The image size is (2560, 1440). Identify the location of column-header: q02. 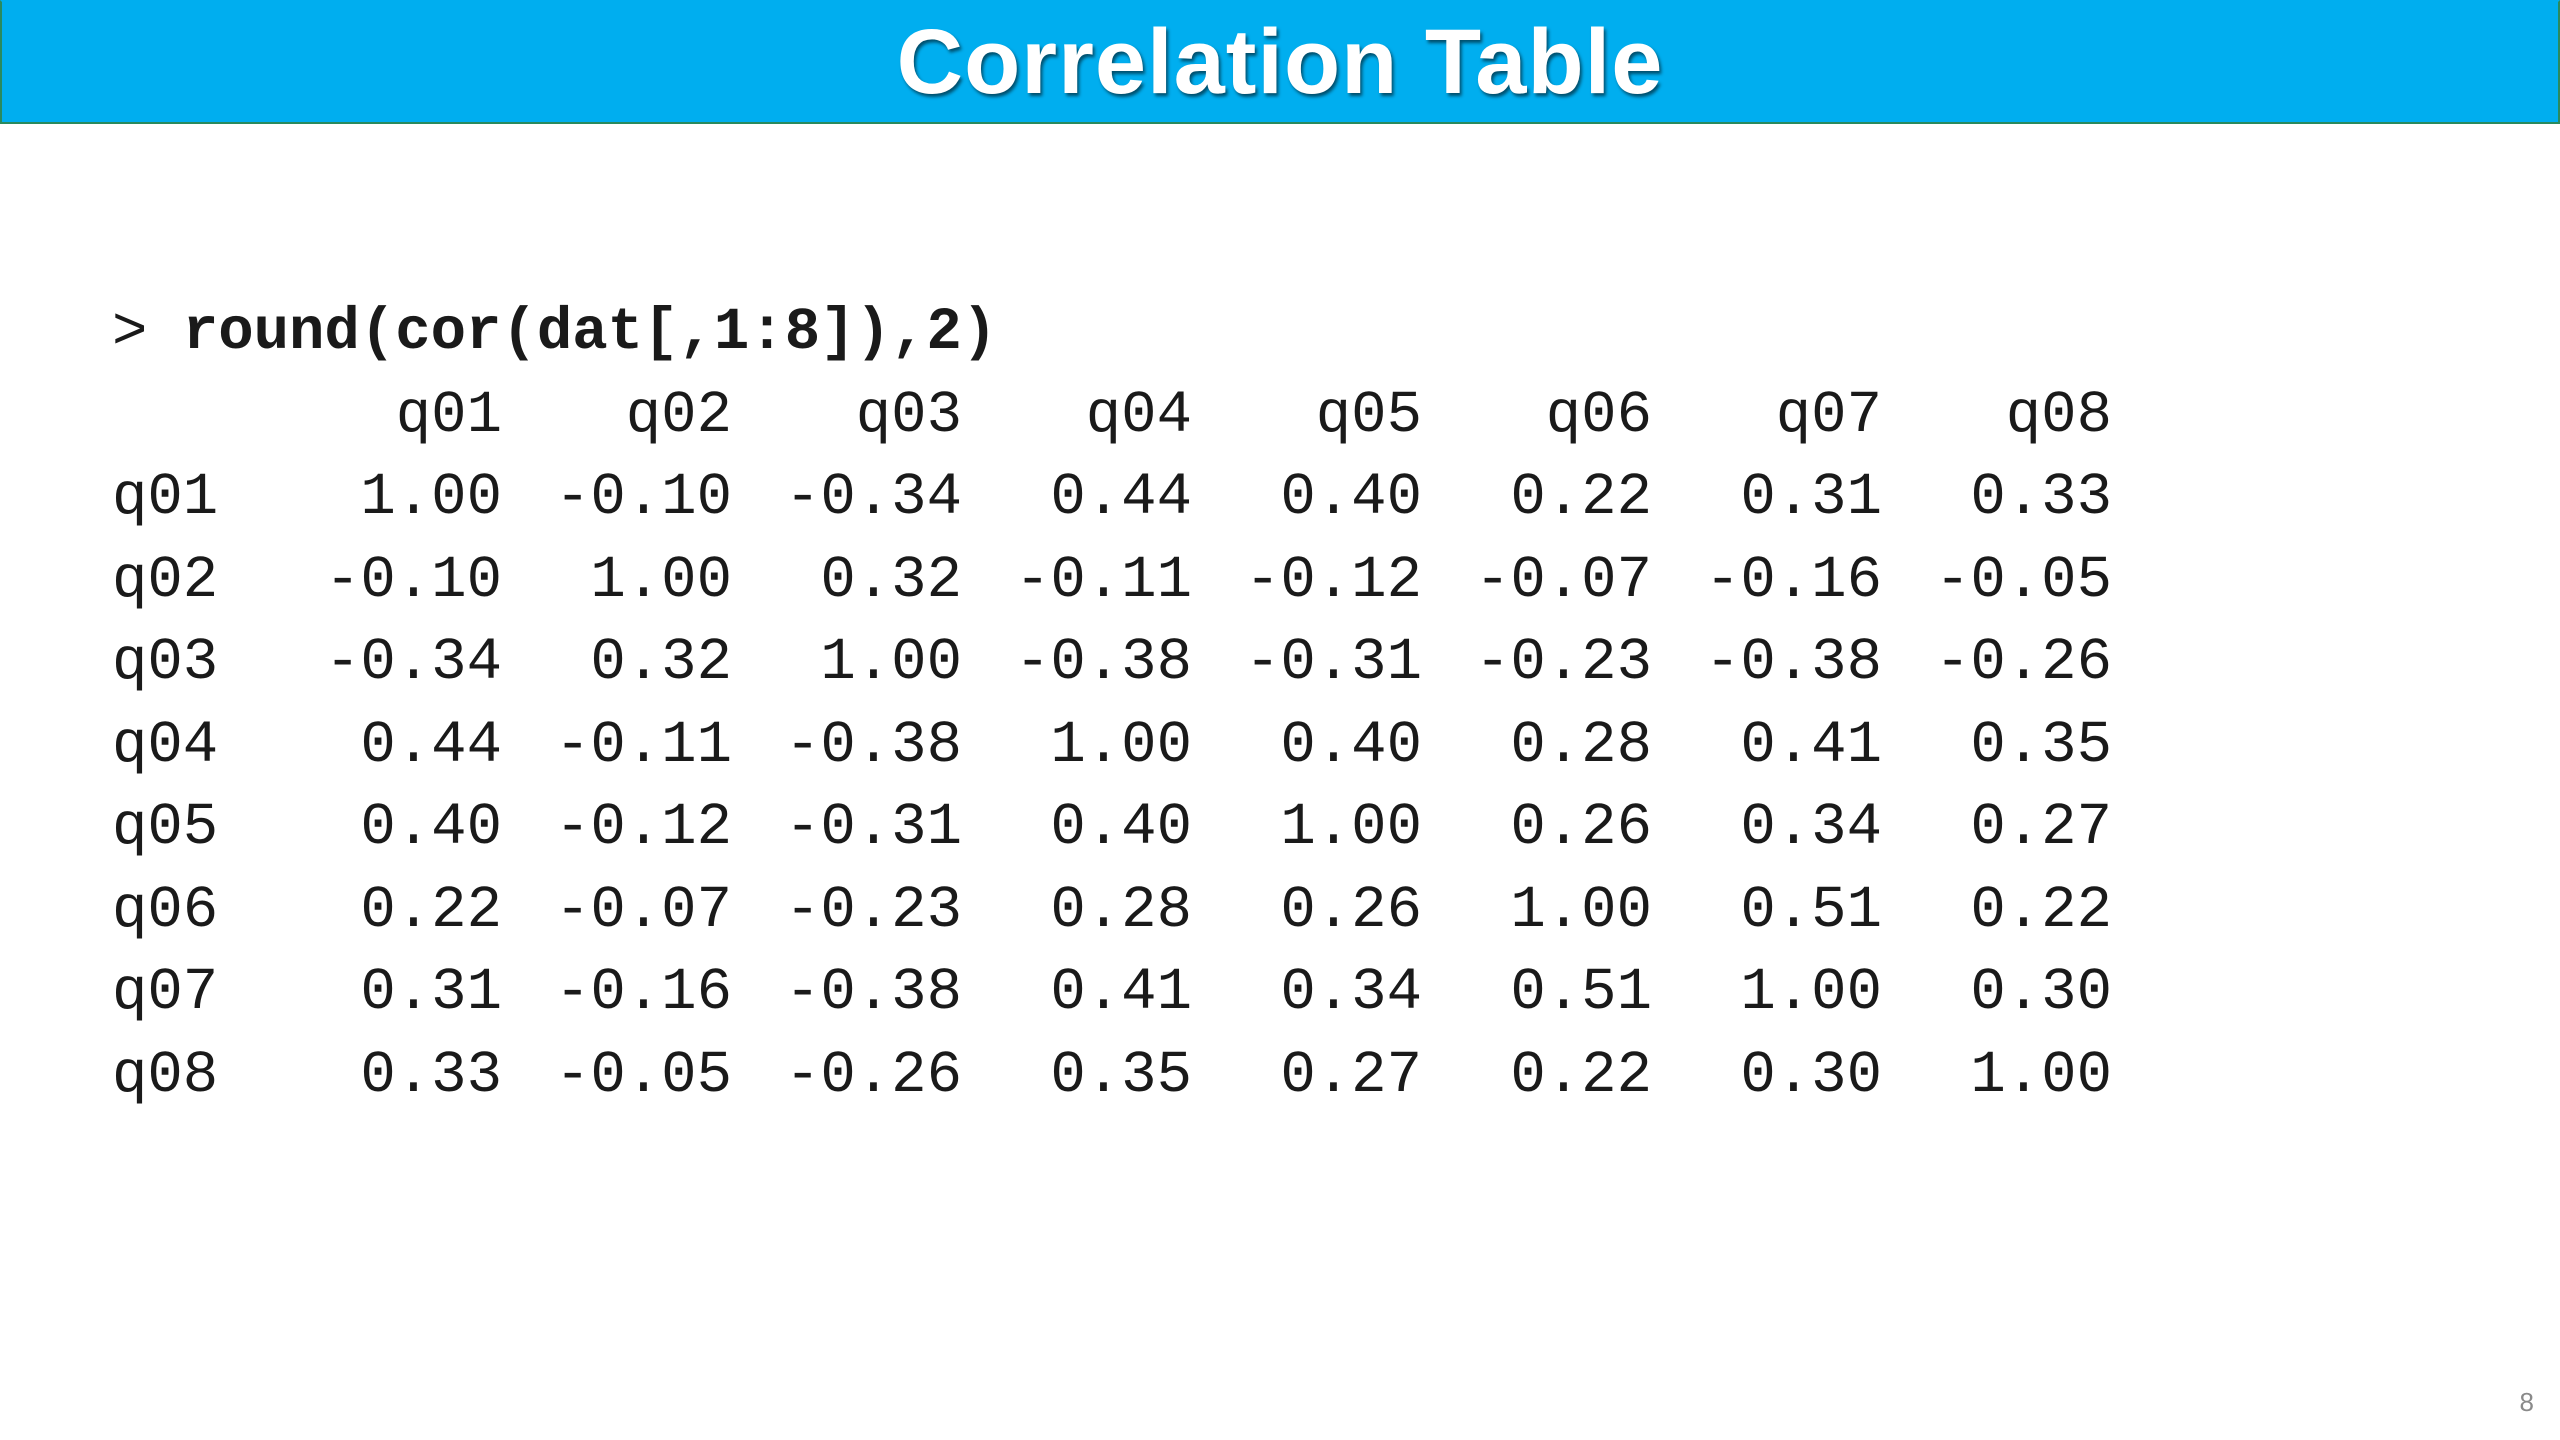
(678, 415).